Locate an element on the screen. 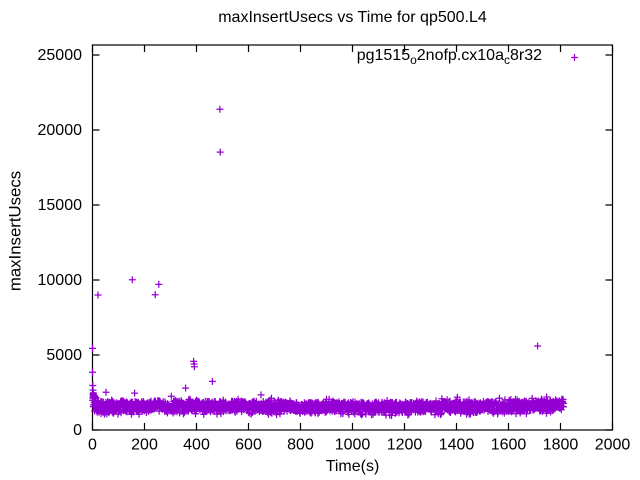 Image resolution: width=640 pixels, height=480 pixels. svg-text: maxInsertUsecs is located at coordinates (15, 231).